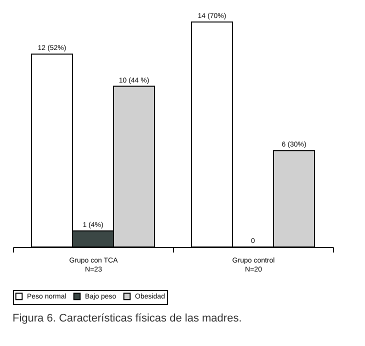 This screenshot has width=365, height=346. What do you see at coordinates (127, 318) in the screenshot?
I see `text: Figura 6. Características físicas de las madres.` at bounding box center [127, 318].